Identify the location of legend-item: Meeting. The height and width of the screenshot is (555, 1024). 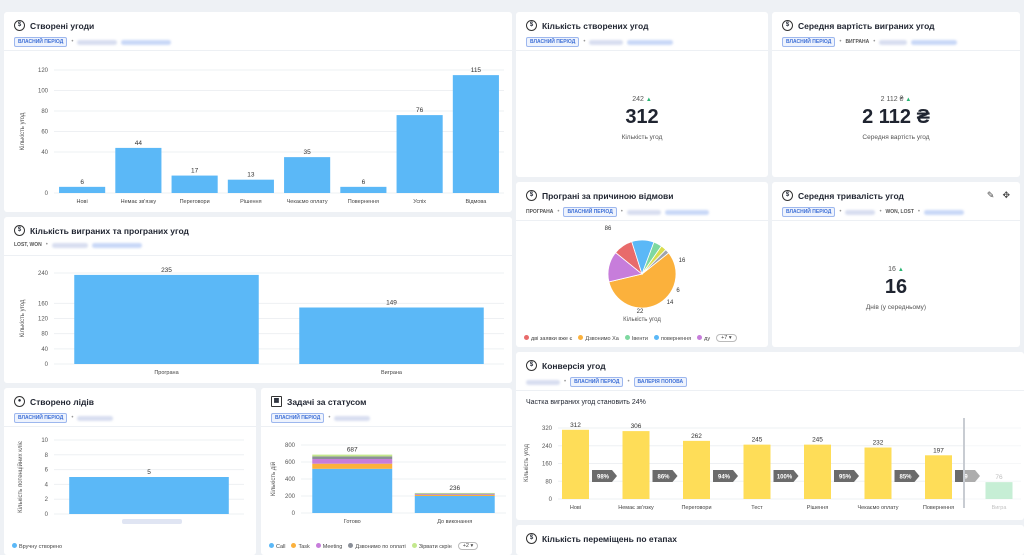
(328, 546).